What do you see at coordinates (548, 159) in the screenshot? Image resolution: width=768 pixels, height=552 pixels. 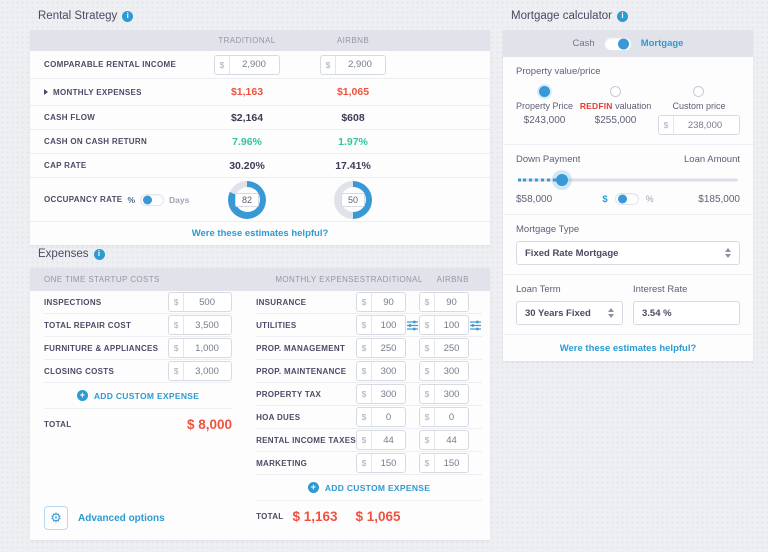 I see `down-payment-label: Down Payment` at bounding box center [548, 159].